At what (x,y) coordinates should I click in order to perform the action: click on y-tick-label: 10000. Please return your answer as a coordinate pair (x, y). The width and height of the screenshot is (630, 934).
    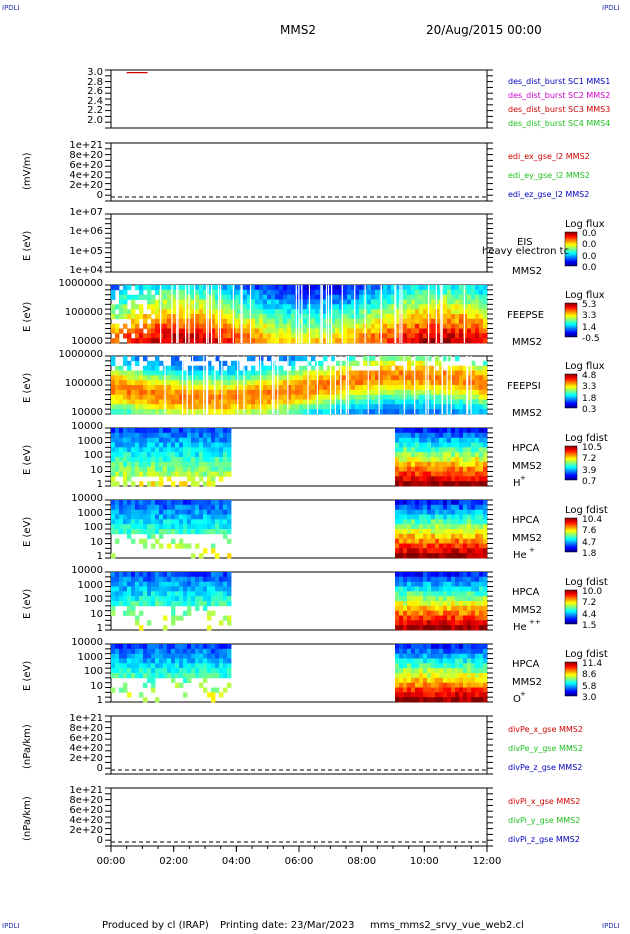
    Looking at the image, I should click on (87, 412).